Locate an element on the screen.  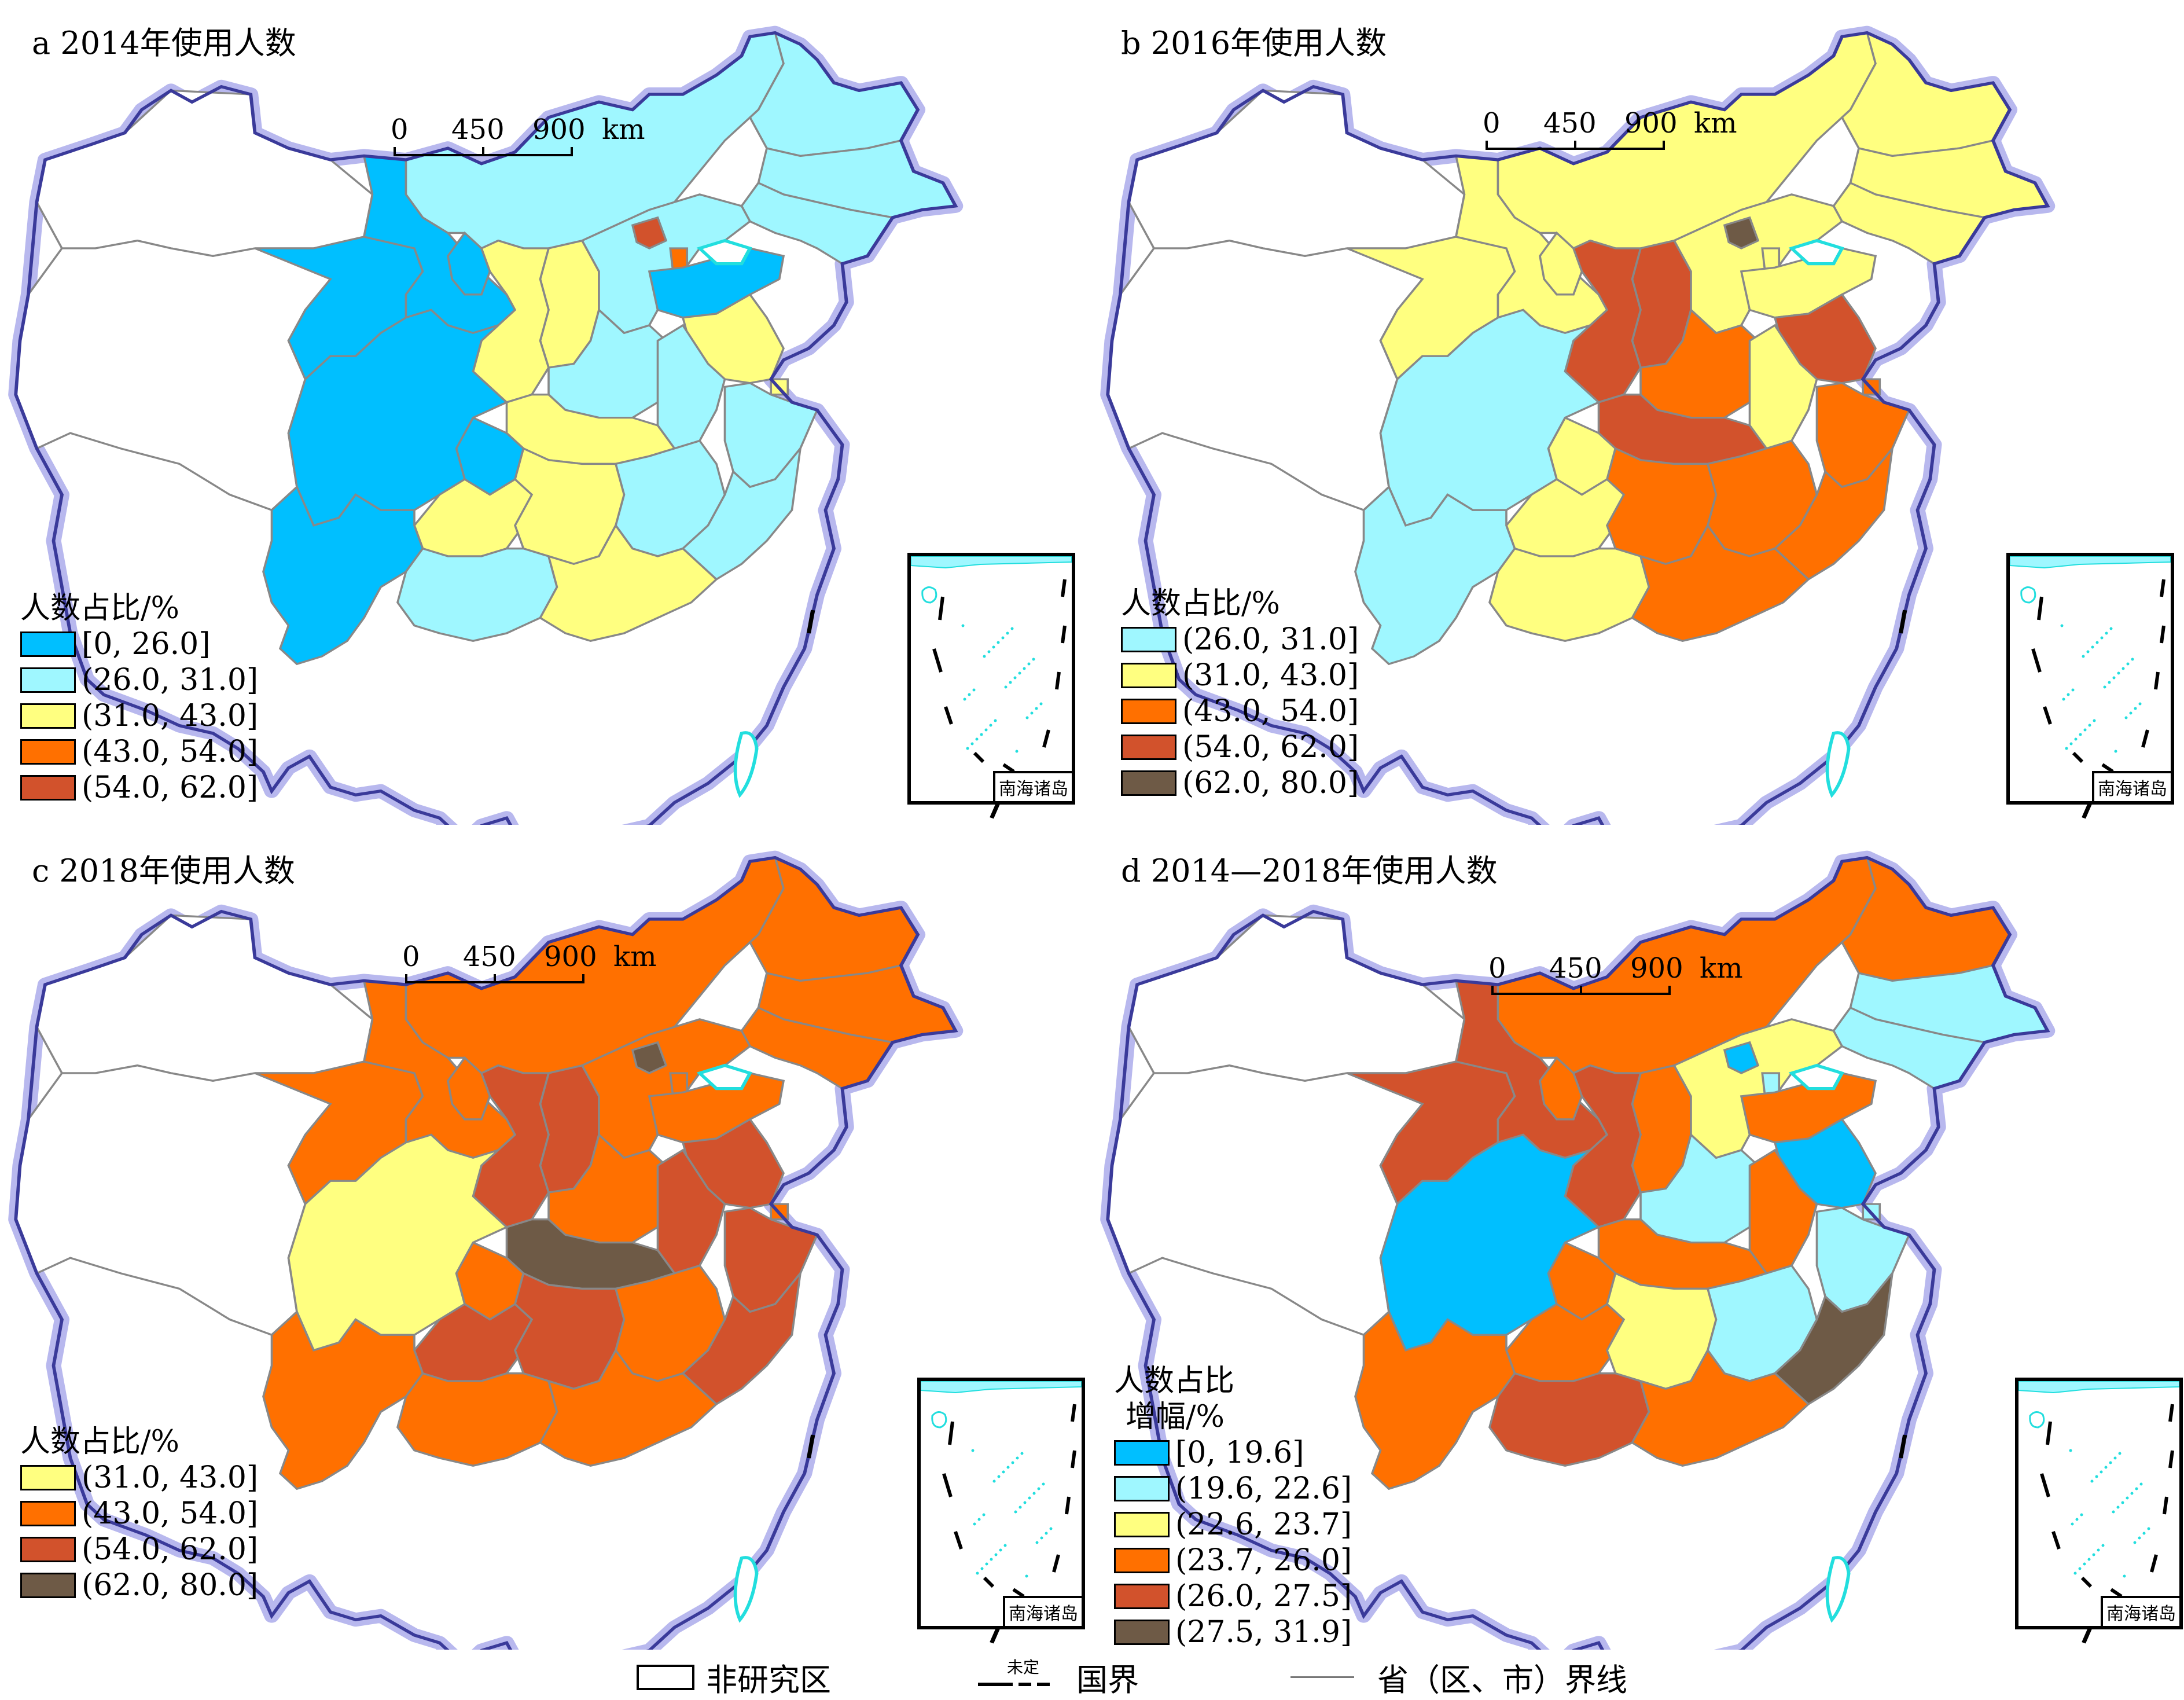
key-non-study-area: 非研究区 is located at coordinates (734, 1677).